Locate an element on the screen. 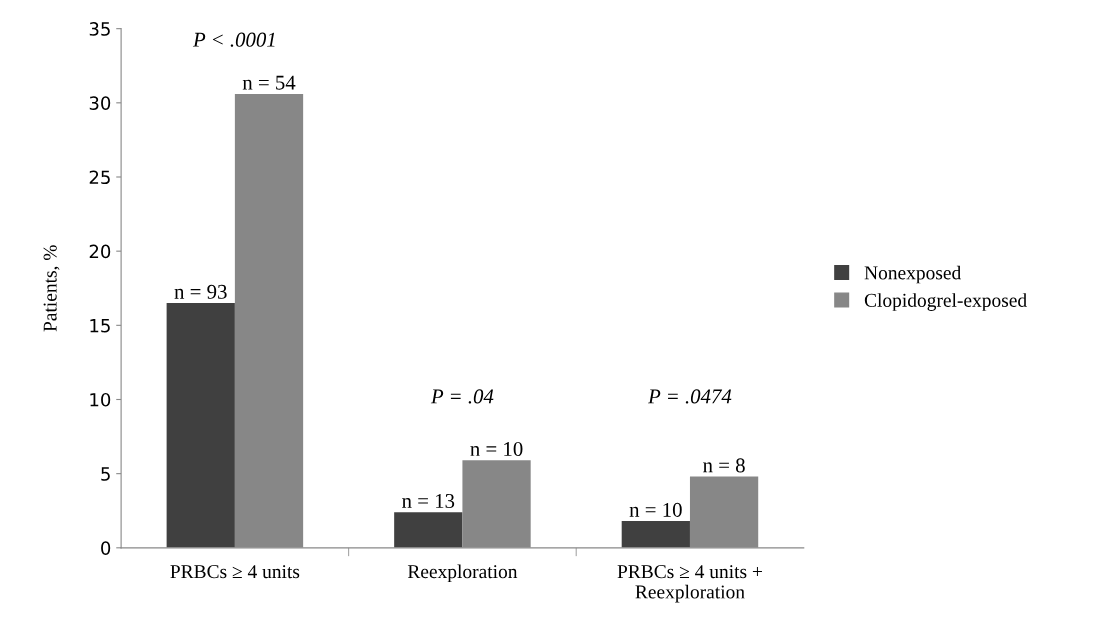 This screenshot has width=1101, height=637. y-tick-label: 30 is located at coordinates (100, 103).